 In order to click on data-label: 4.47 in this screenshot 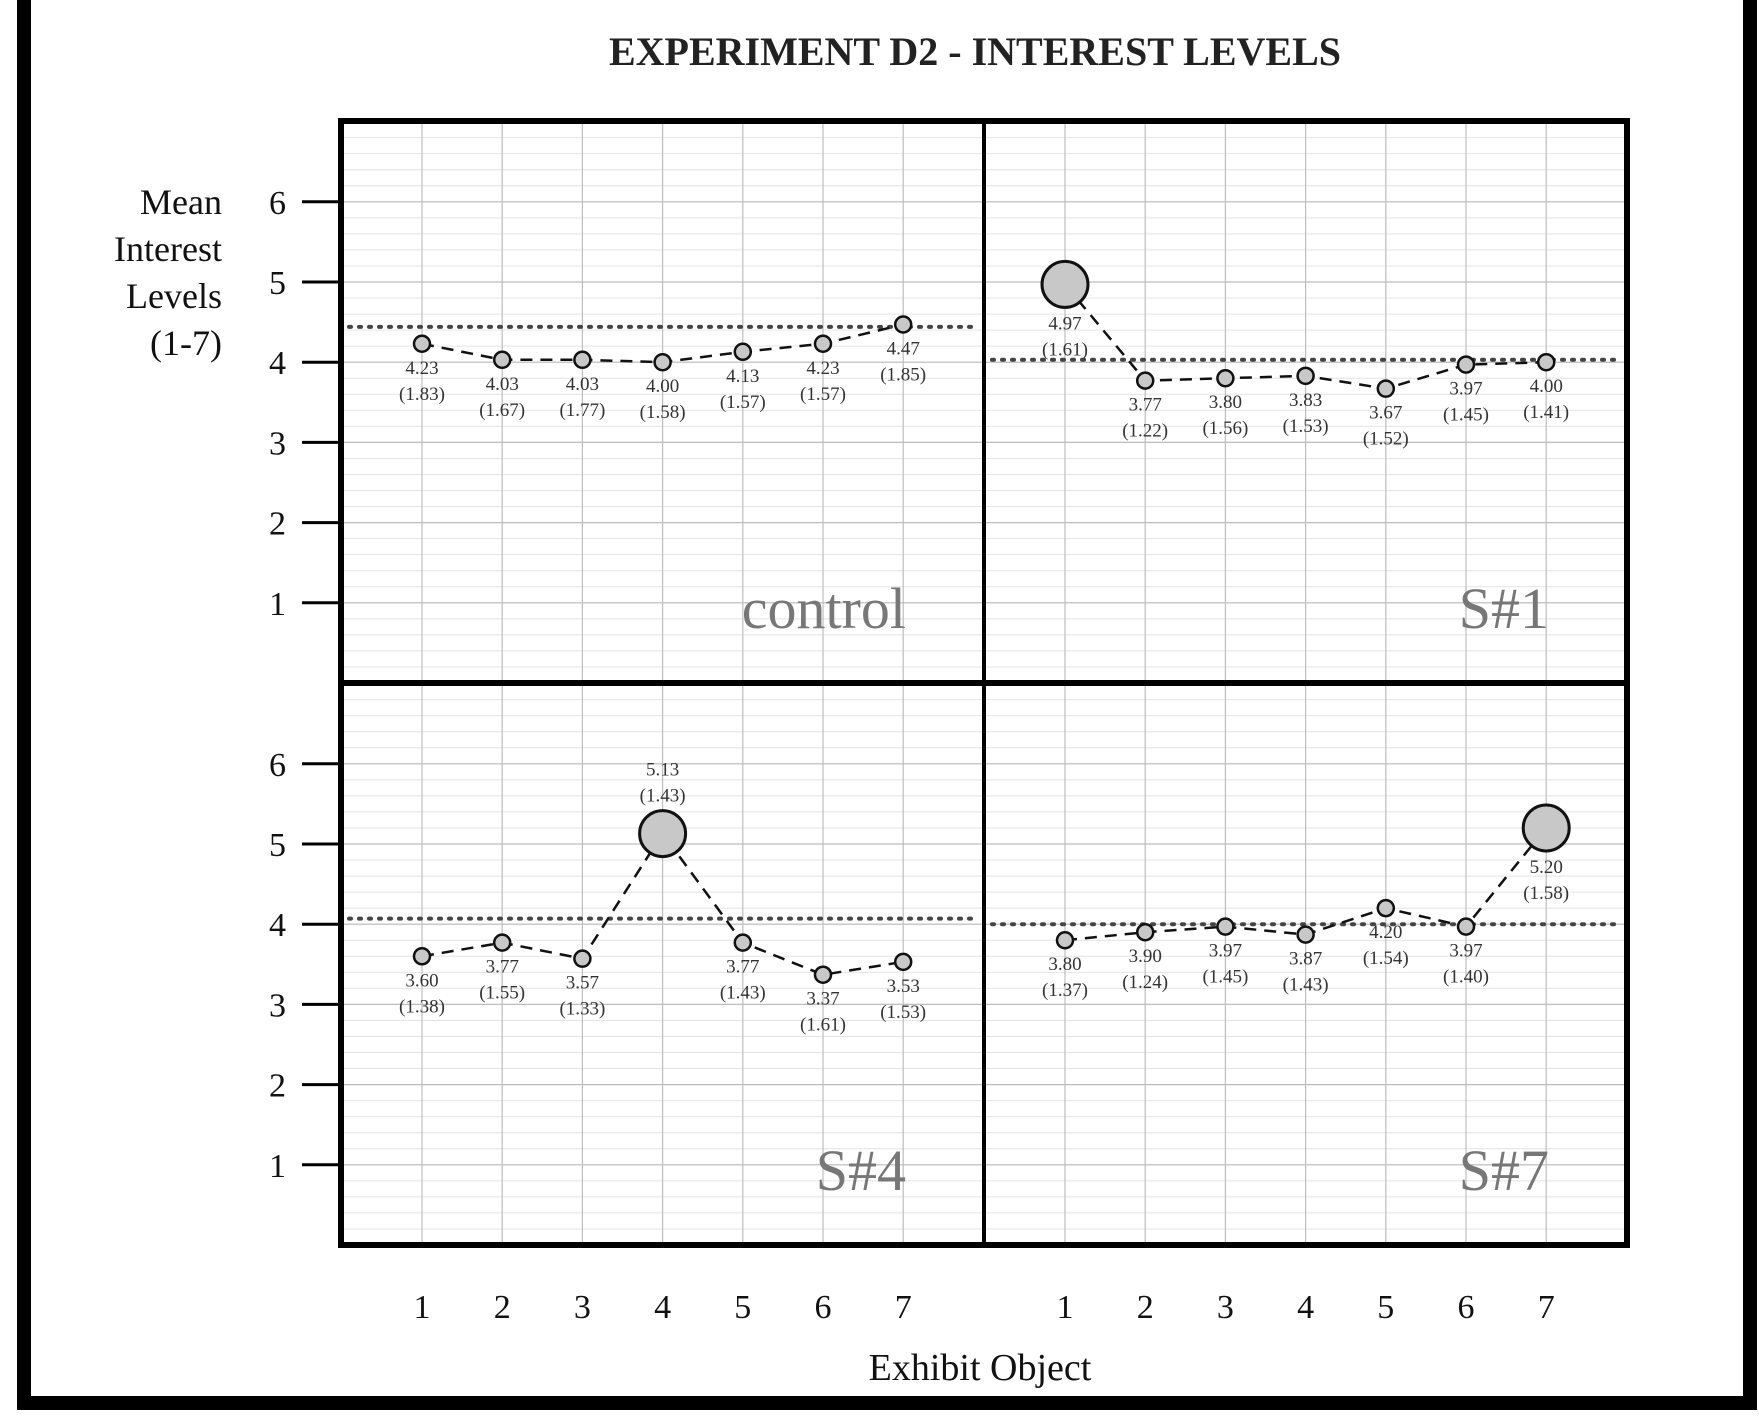, I will do `click(903, 349)`.